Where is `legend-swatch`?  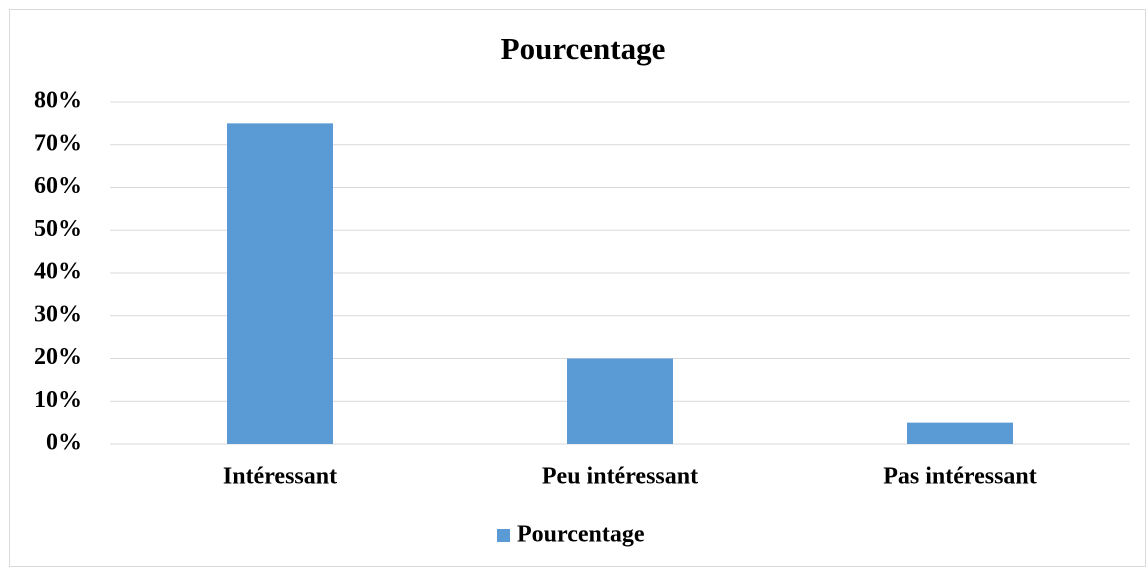
legend-swatch is located at coordinates (503, 535).